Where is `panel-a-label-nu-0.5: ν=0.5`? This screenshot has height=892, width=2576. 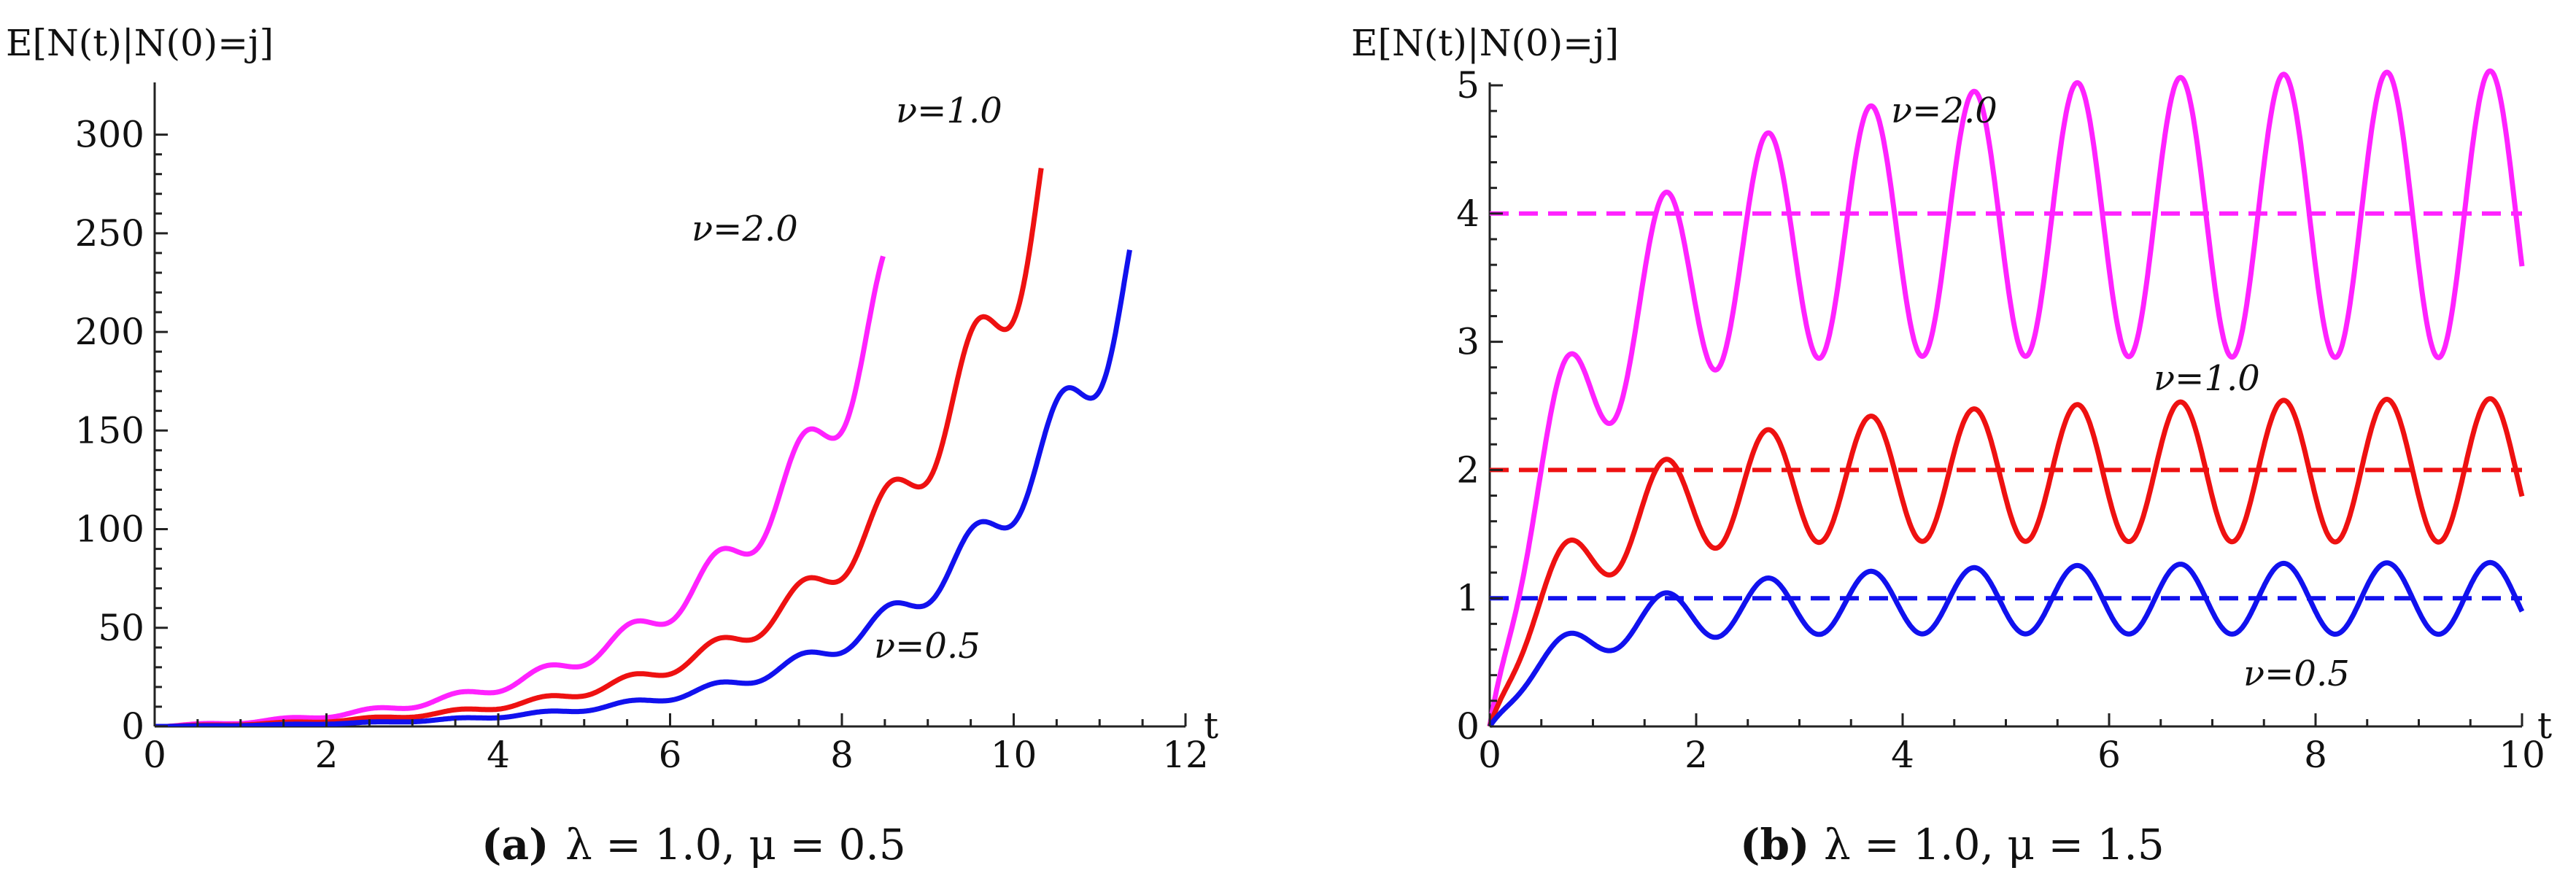
panel-a-label-nu-0.5: ν=0.5 is located at coordinates (927, 646).